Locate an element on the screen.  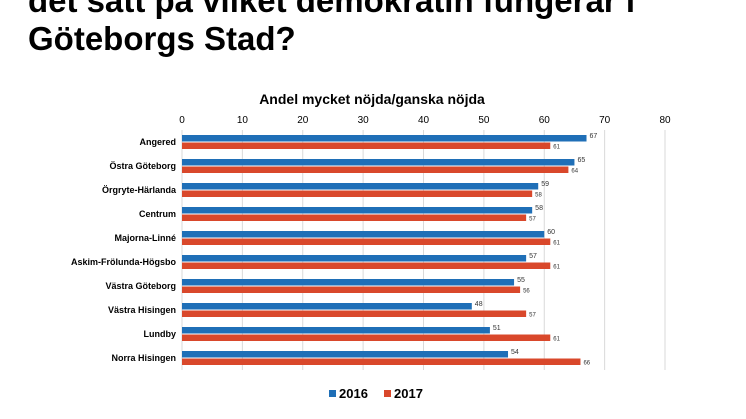
x-tick-label: 80 is located at coordinates (665, 120).